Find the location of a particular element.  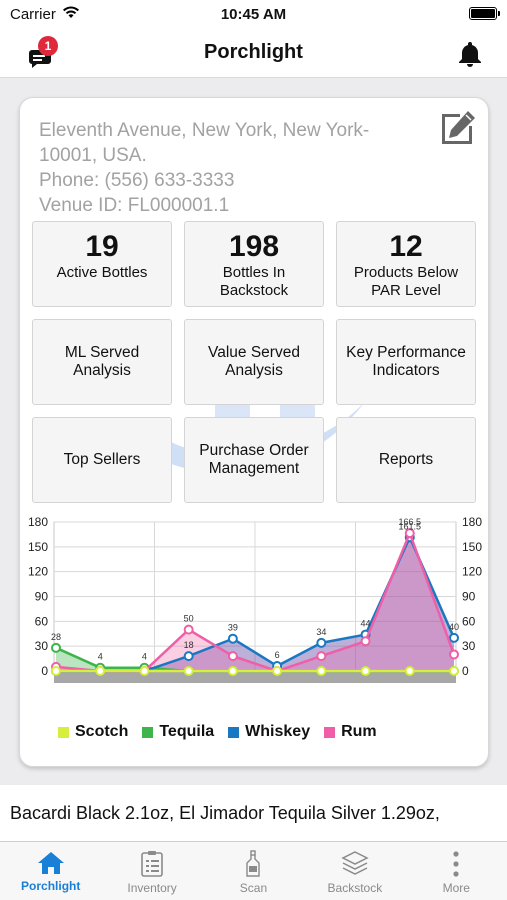

tab-label: Inventory is located at coordinates (152, 888).